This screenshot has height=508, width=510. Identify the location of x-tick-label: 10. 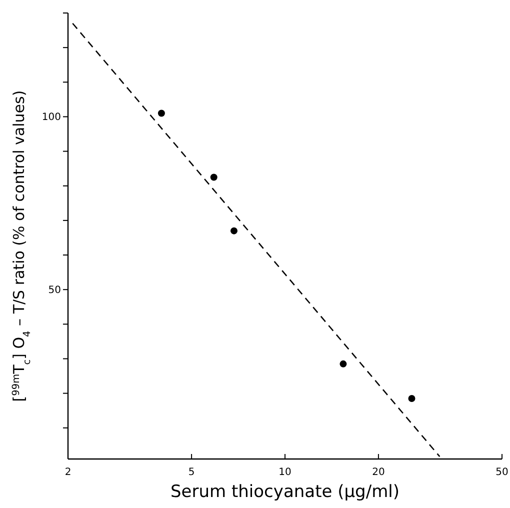
(285, 472).